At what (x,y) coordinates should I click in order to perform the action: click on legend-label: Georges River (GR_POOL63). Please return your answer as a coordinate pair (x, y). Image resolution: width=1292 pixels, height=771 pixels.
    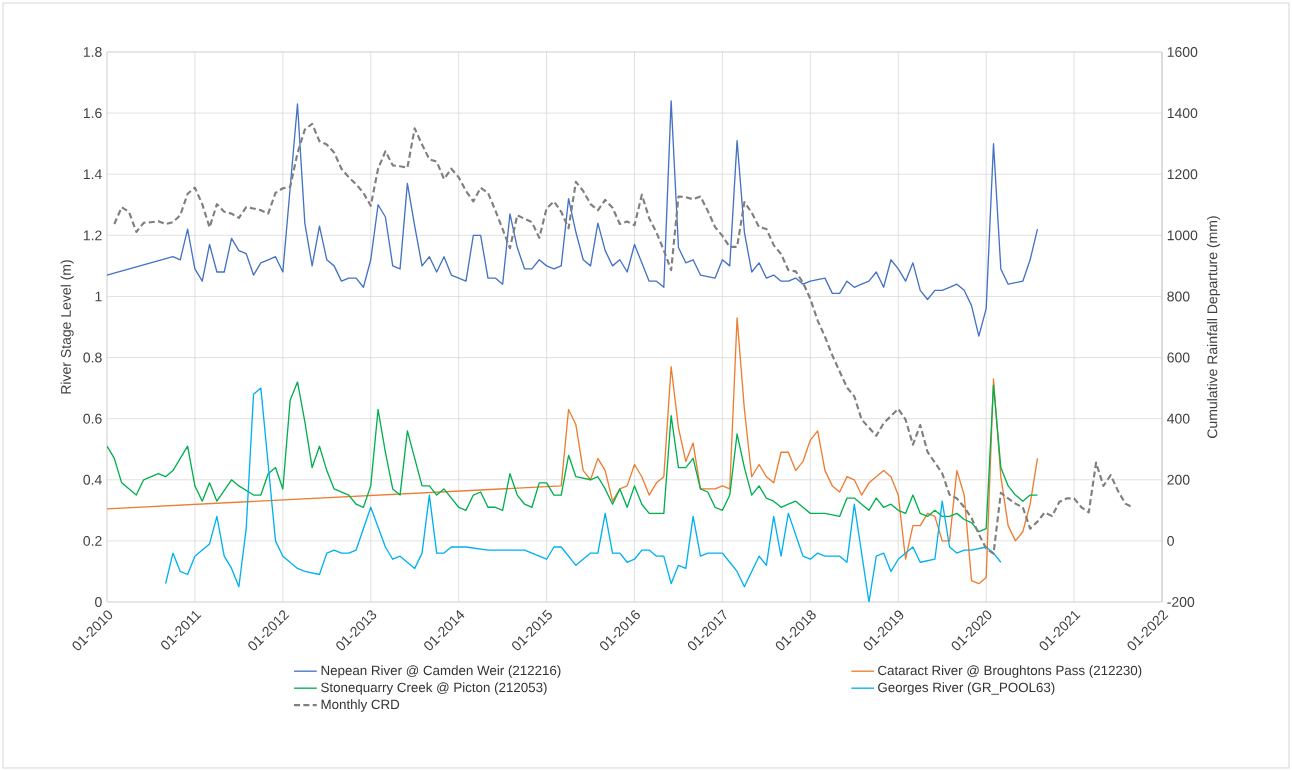
    Looking at the image, I should click on (966, 688).